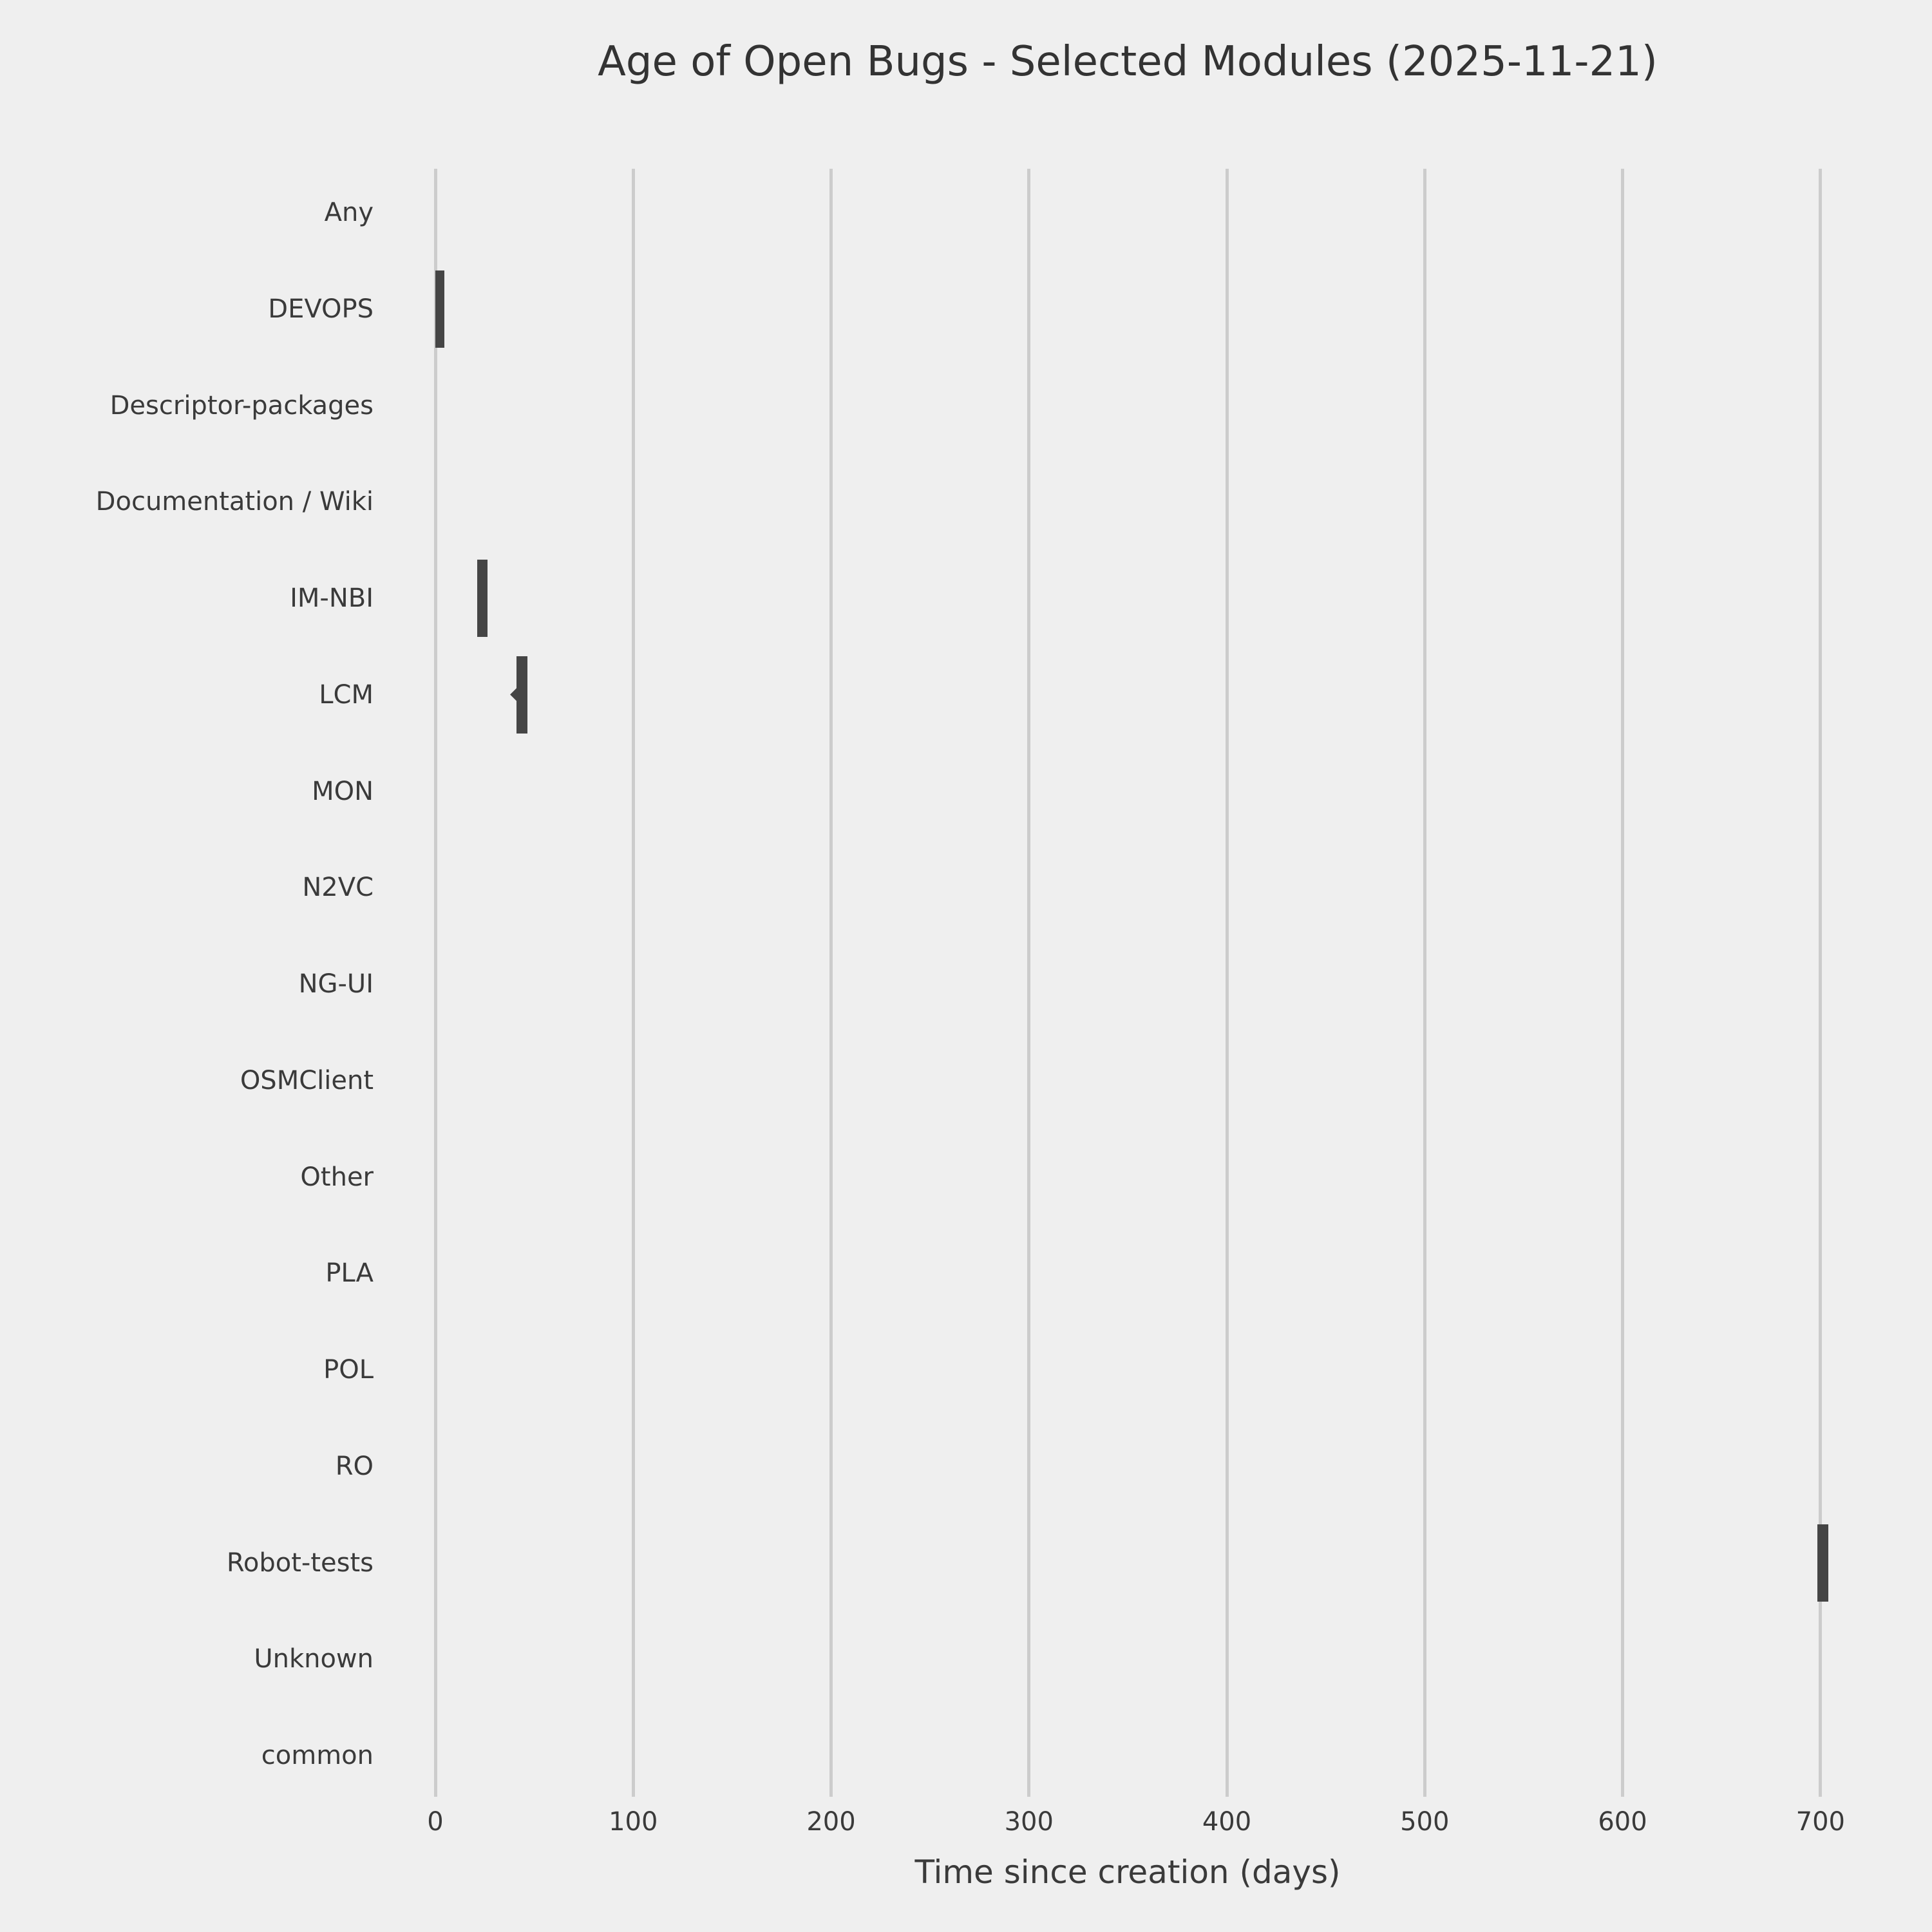  What do you see at coordinates (1820, 1822) in the screenshot?
I see `x-tick-label: 700` at bounding box center [1820, 1822].